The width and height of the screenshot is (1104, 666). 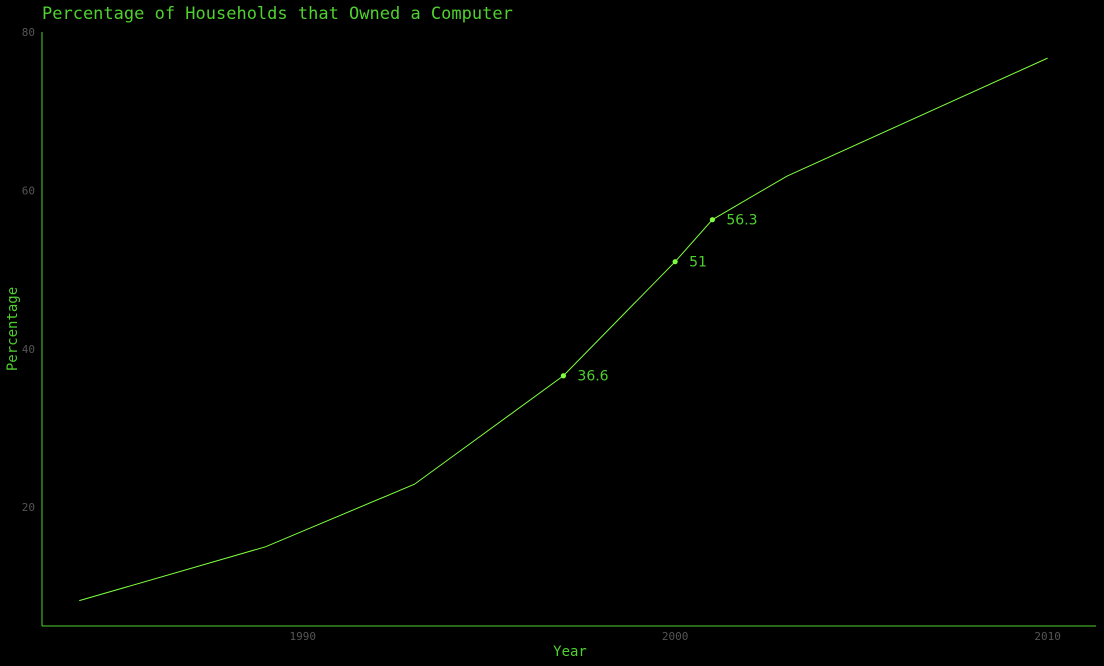 What do you see at coordinates (570, 652) in the screenshot?
I see `x-axis-title: Year` at bounding box center [570, 652].